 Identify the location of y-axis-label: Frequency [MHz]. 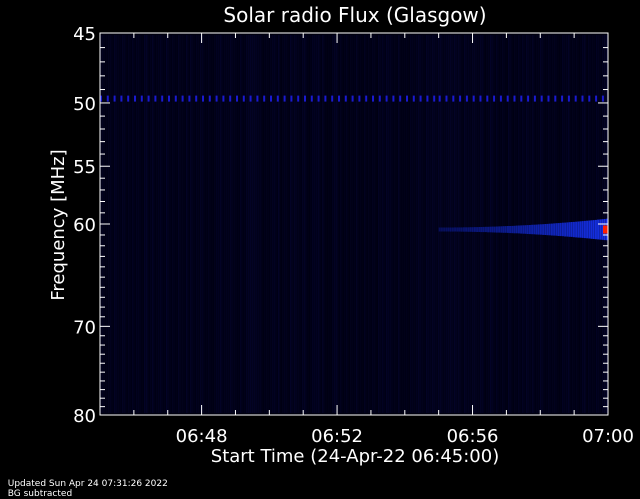
(58, 224).